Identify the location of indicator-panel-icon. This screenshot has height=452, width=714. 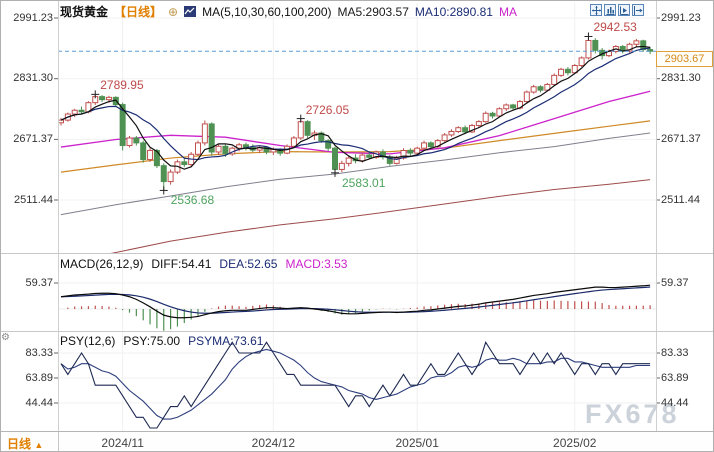
(610, 10).